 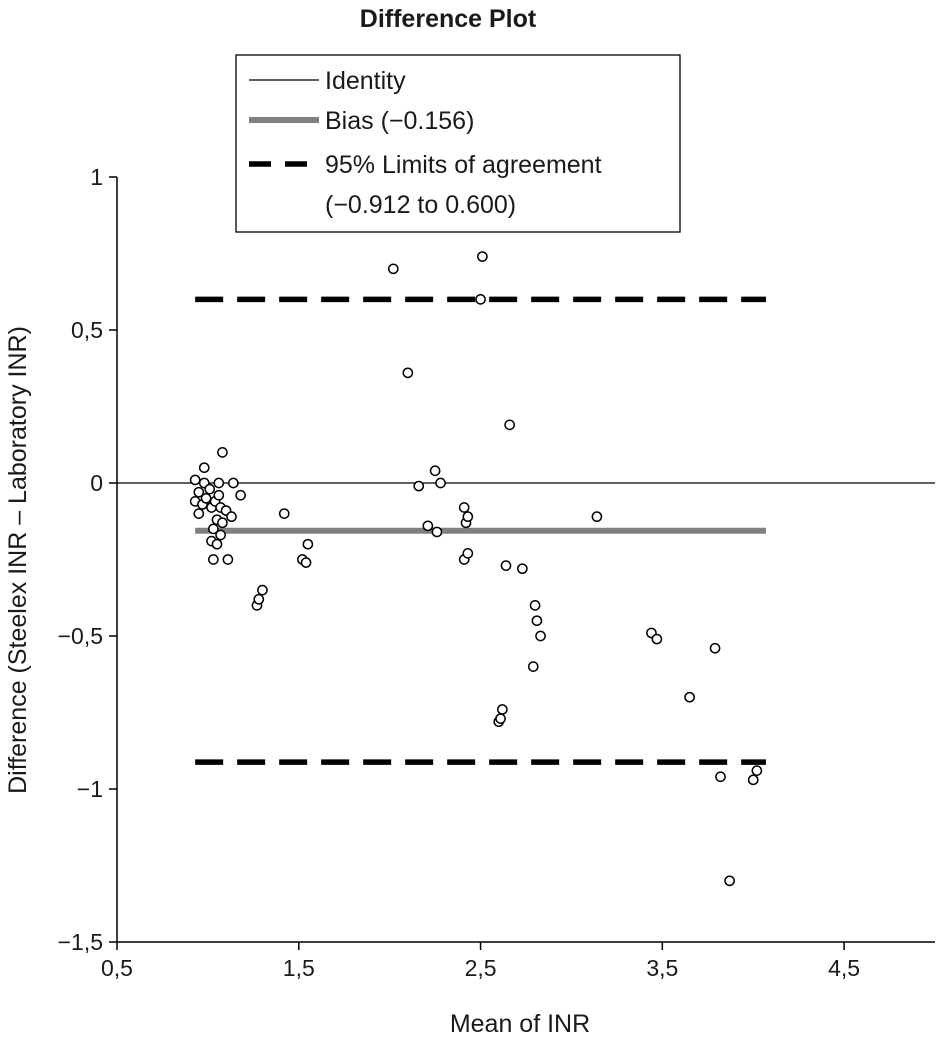 I want to click on y-tick-label: 1, so click(x=96, y=177).